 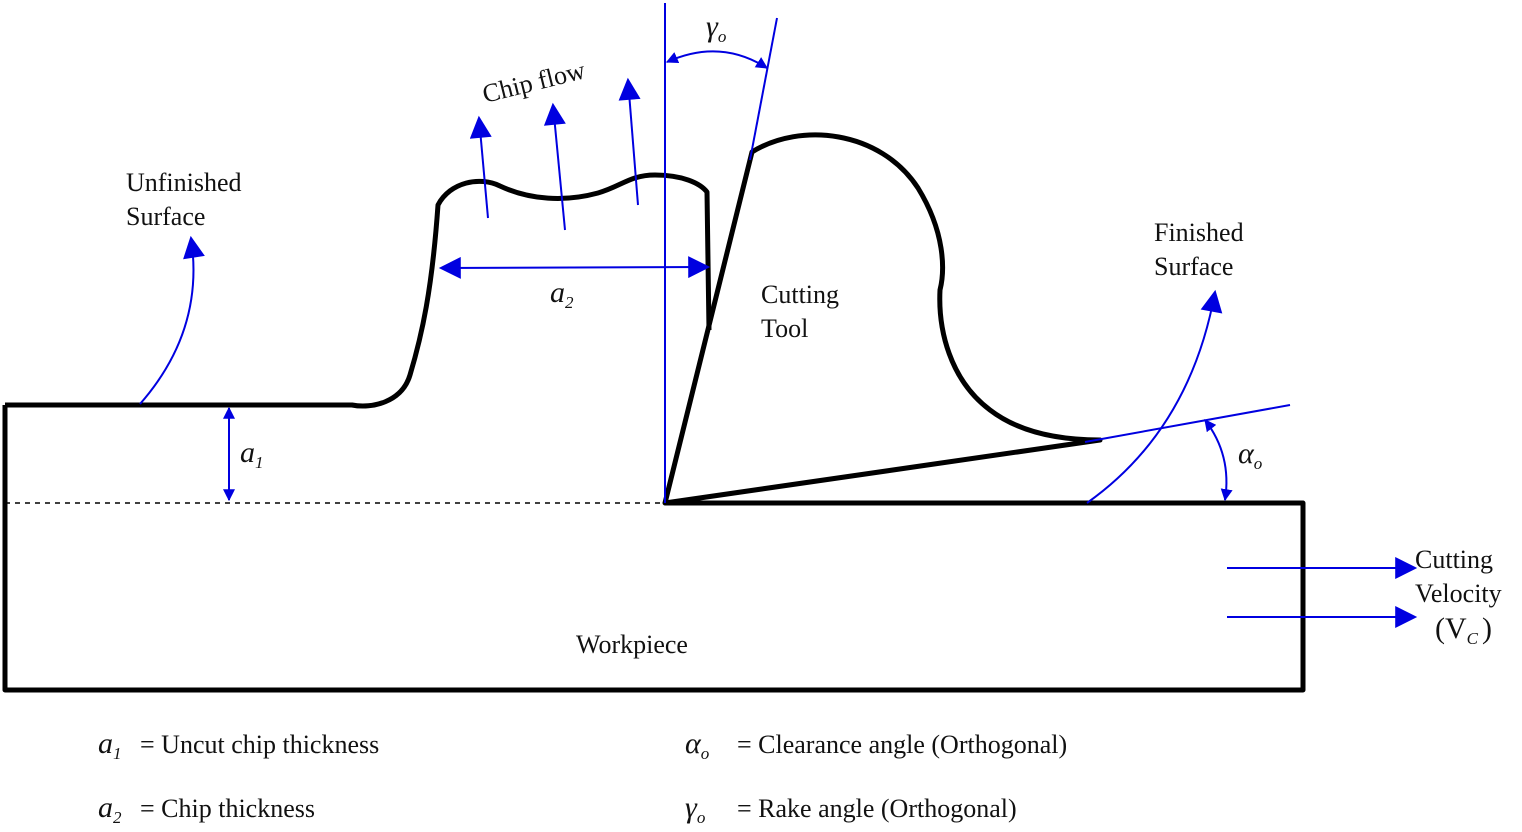 What do you see at coordinates (717, 59) in the screenshot?
I see `rake-angle-arc` at bounding box center [717, 59].